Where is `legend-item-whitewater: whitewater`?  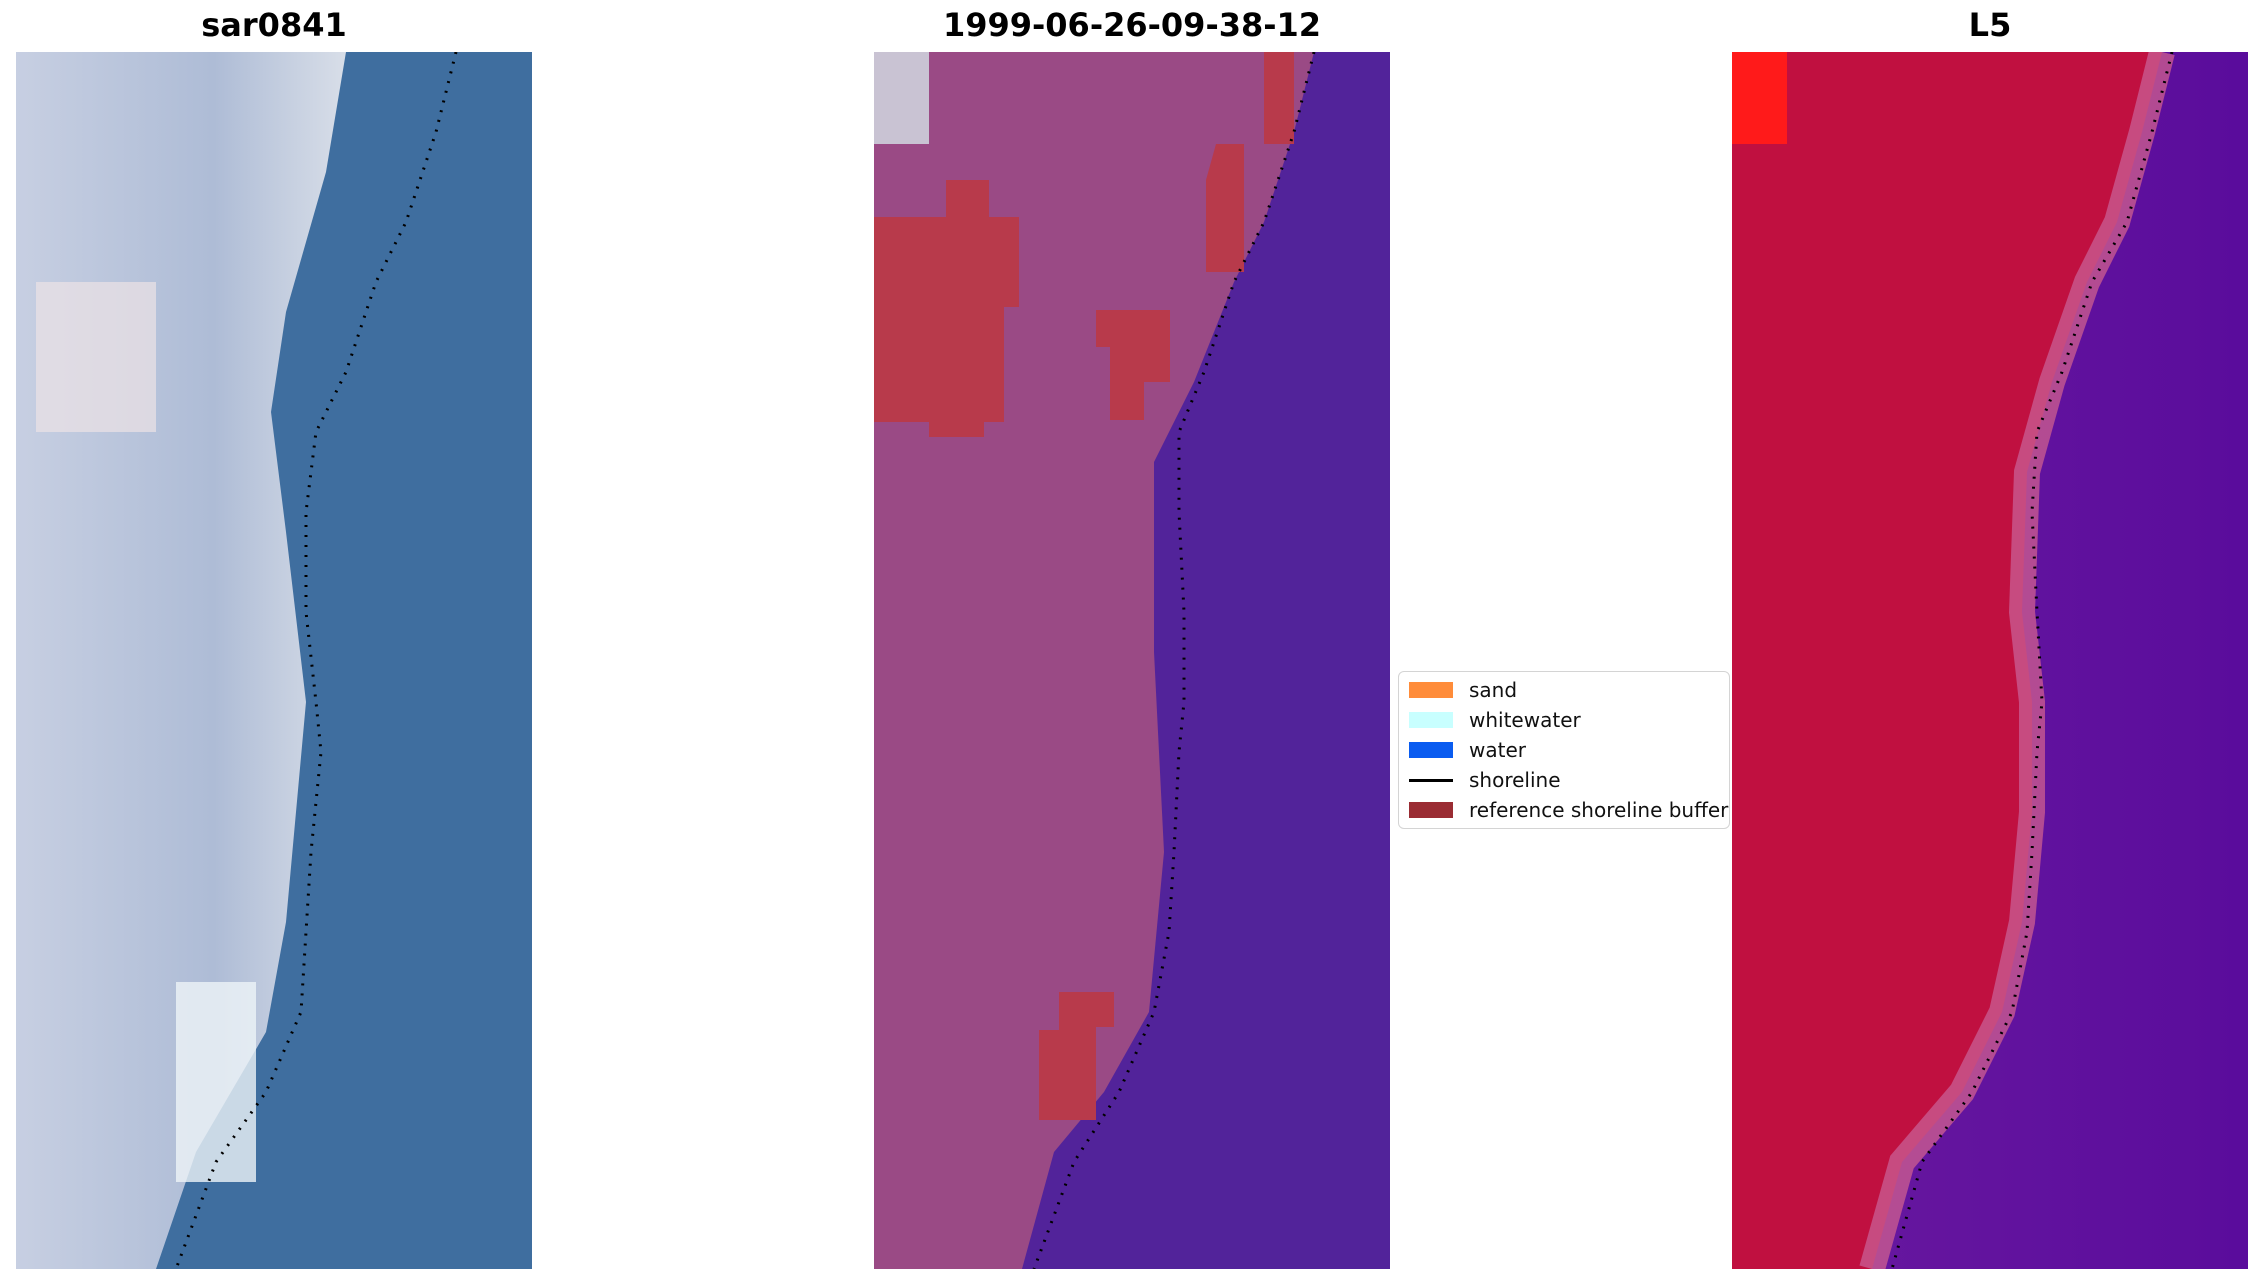 legend-item-whitewater: whitewater is located at coordinates (1495, 720).